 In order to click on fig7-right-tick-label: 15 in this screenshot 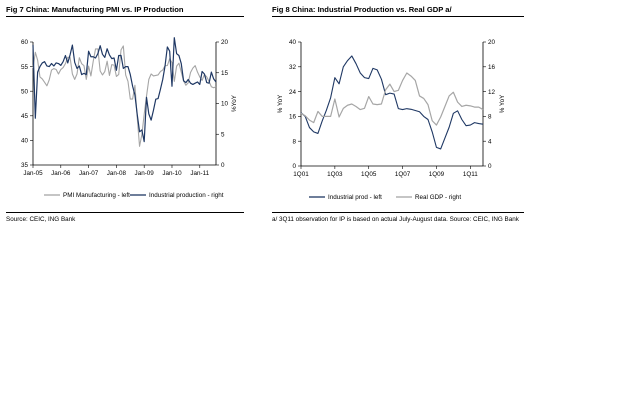, I will do `click(225, 73)`.